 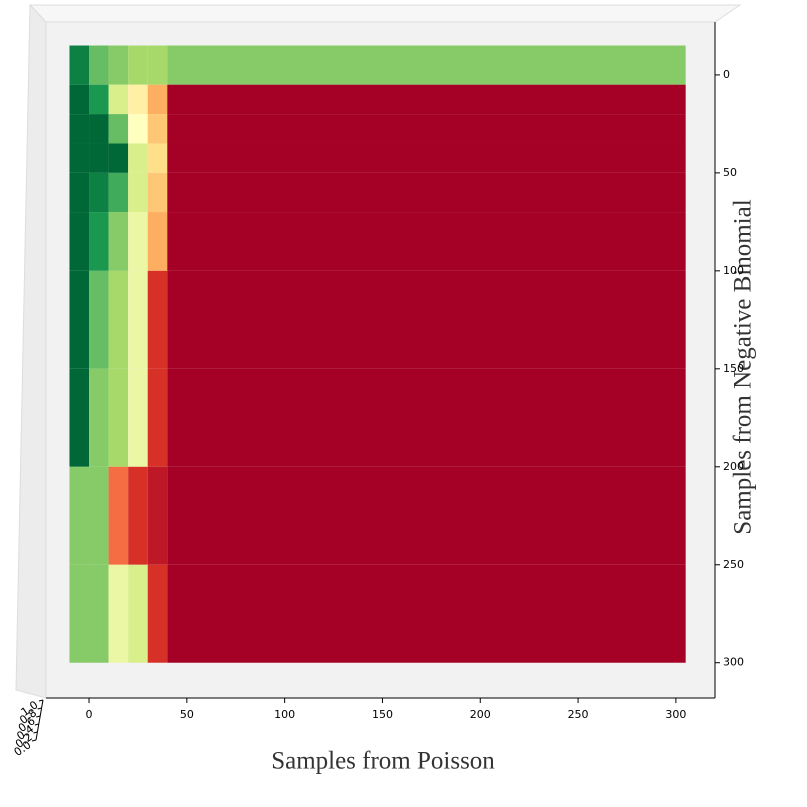 What do you see at coordinates (733, 270) in the screenshot?
I see `y-tick-label: 100` at bounding box center [733, 270].